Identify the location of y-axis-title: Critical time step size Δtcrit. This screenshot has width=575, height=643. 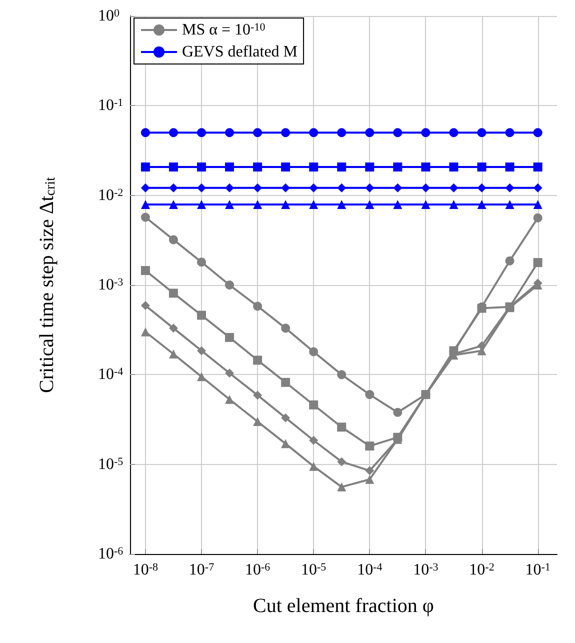
(47, 284).